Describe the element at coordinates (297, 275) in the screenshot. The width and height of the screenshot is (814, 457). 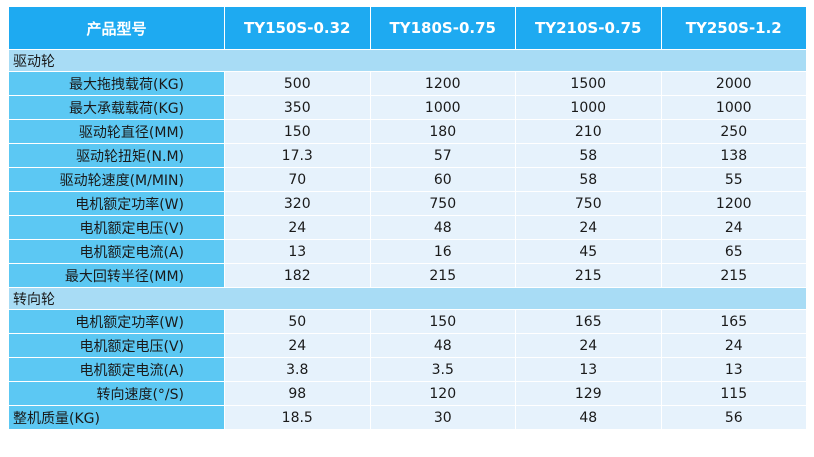
I see `cell-value: 182` at that location.